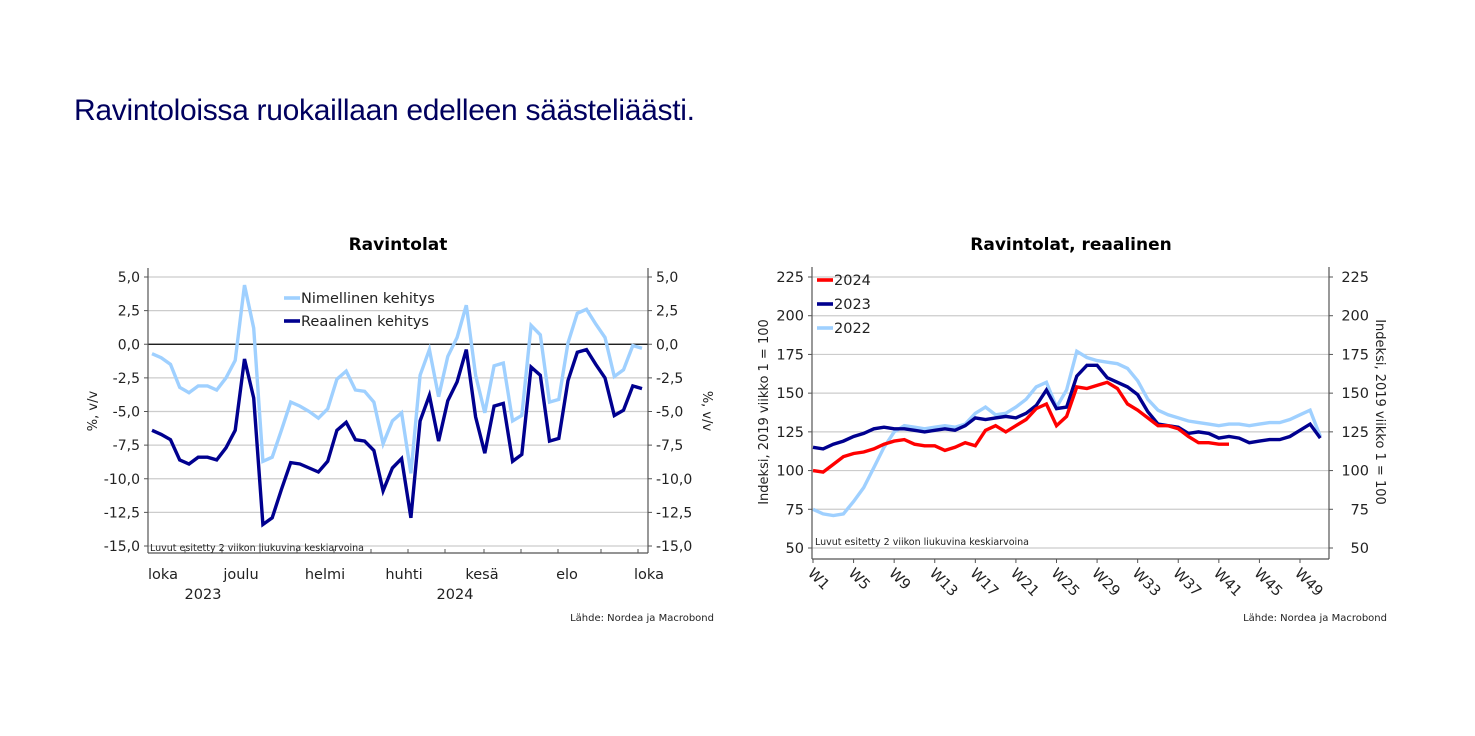 The image size is (1475, 736). I want to click on y-axis-label-left: %, v/v, so click(93, 411).